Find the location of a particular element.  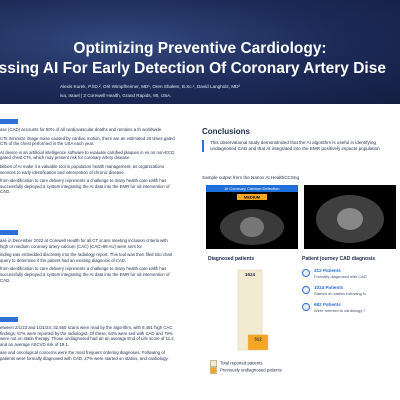

level-badge is located at coordinates (252, 197).